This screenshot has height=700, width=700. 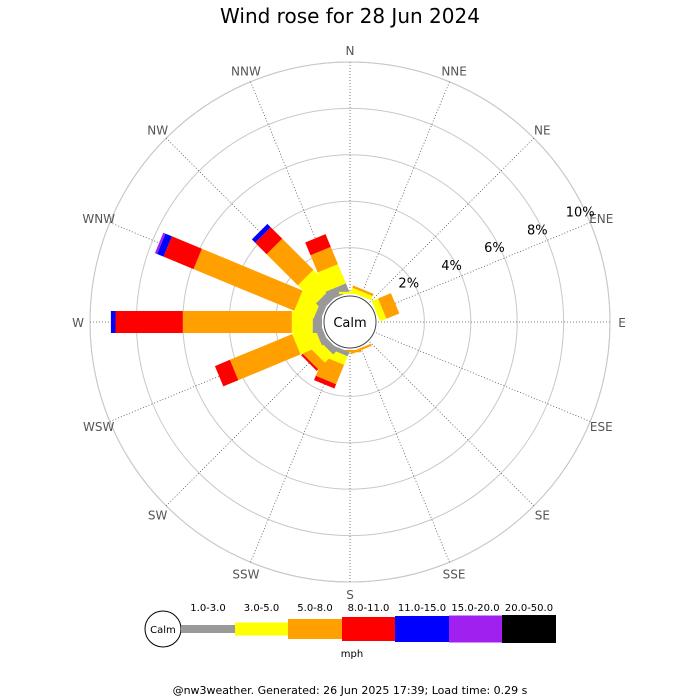 What do you see at coordinates (163, 630) in the screenshot?
I see `legend-calm-label: Calm` at bounding box center [163, 630].